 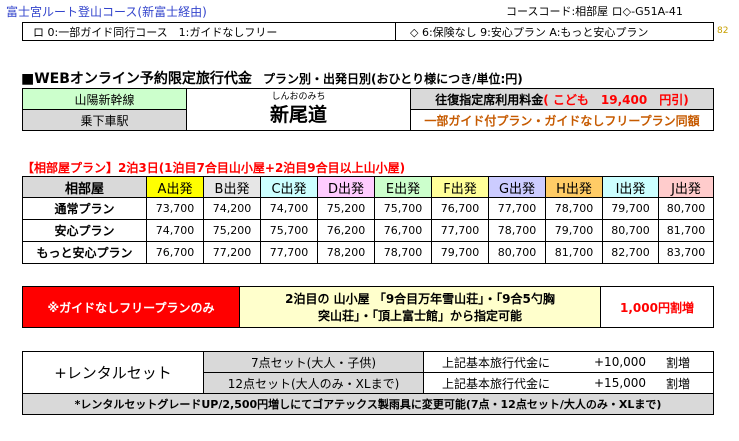 I want to click on rental-suffix: 割増, so click(x=678, y=383).